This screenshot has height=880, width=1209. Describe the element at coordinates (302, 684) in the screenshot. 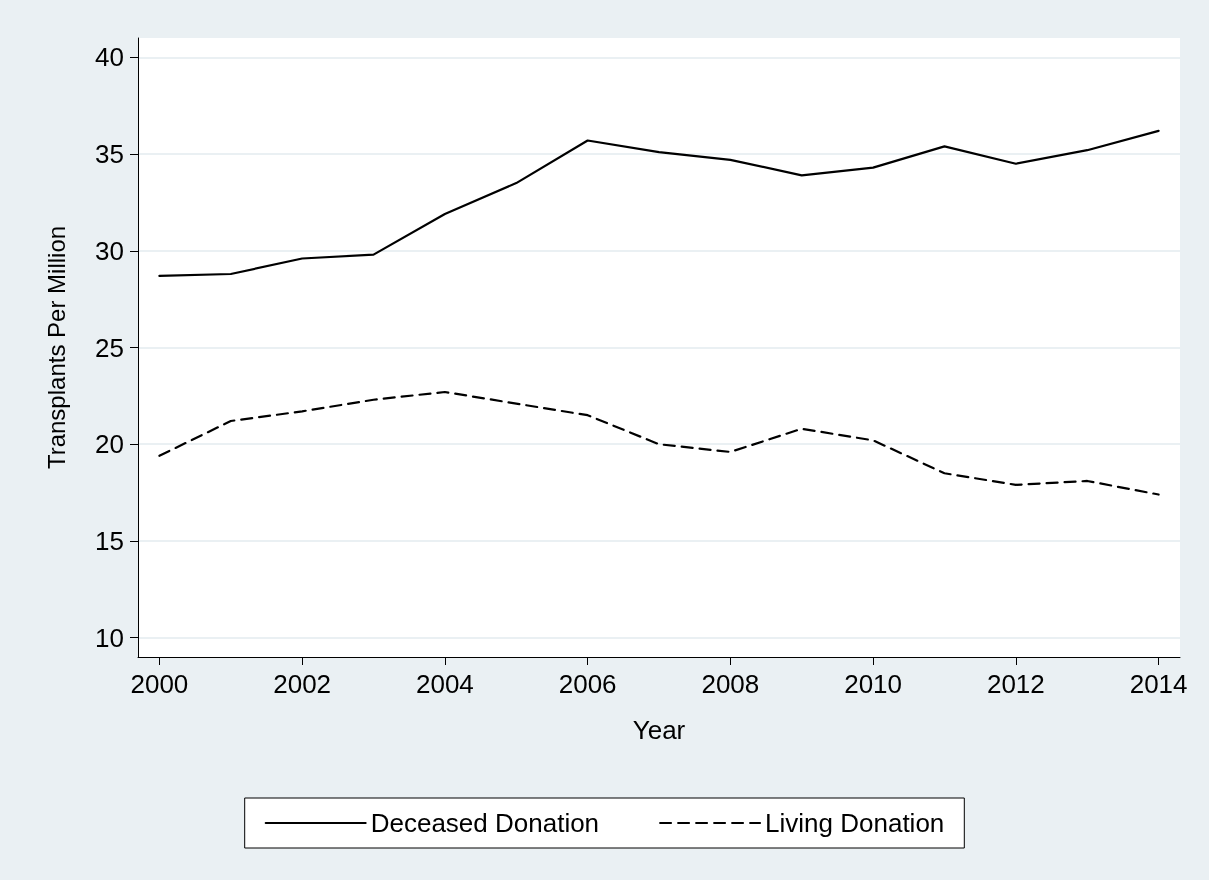

I see `x-tick-label: 2002` at that location.